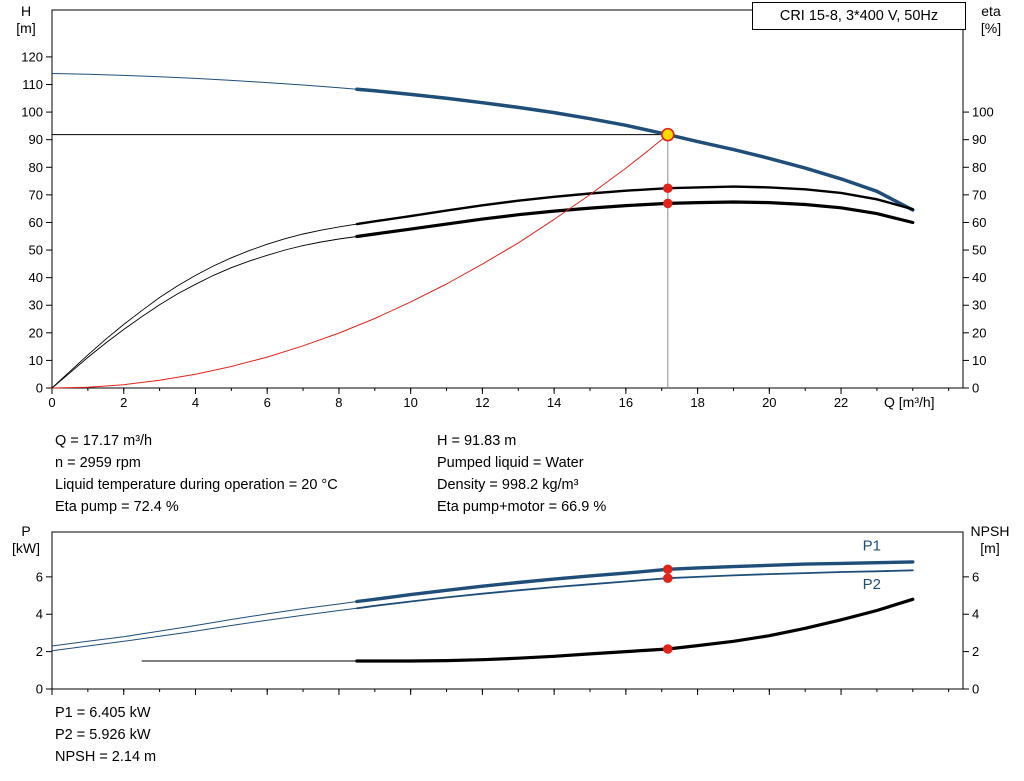 The height and width of the screenshot is (781, 1024). I want to click on y-left-tick-label: 10, so click(36, 360).